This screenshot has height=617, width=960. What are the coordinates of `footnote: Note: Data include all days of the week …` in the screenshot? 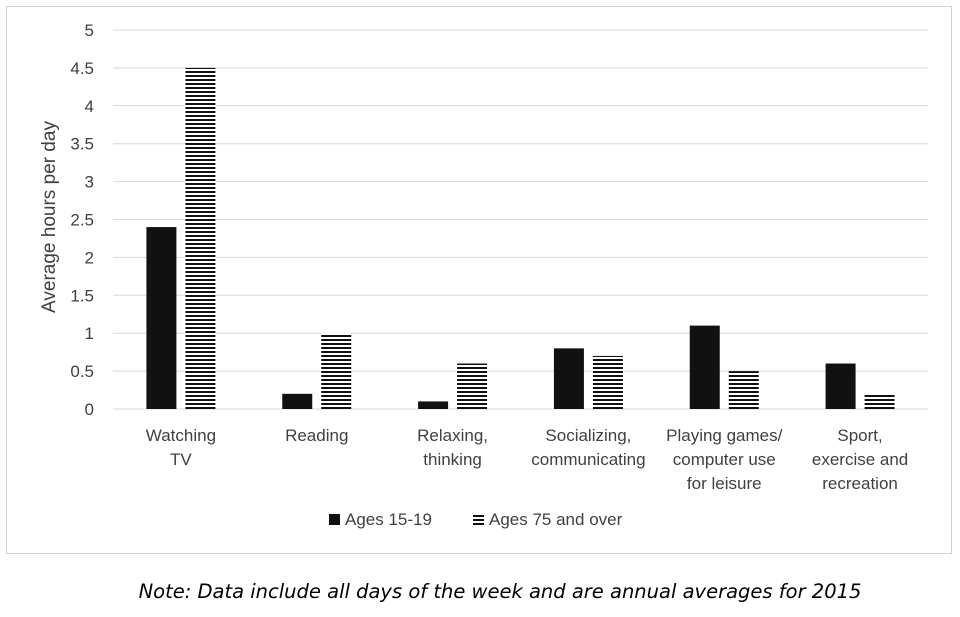 It's located at (500, 591).